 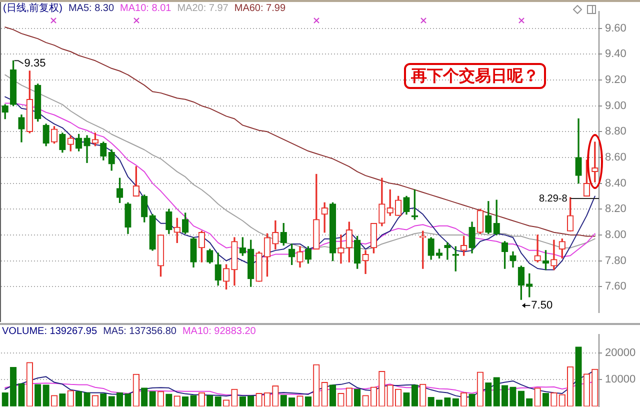 What do you see at coordinates (615, 106) in the screenshot?
I see `y-tick-label: 9.00` at bounding box center [615, 106].